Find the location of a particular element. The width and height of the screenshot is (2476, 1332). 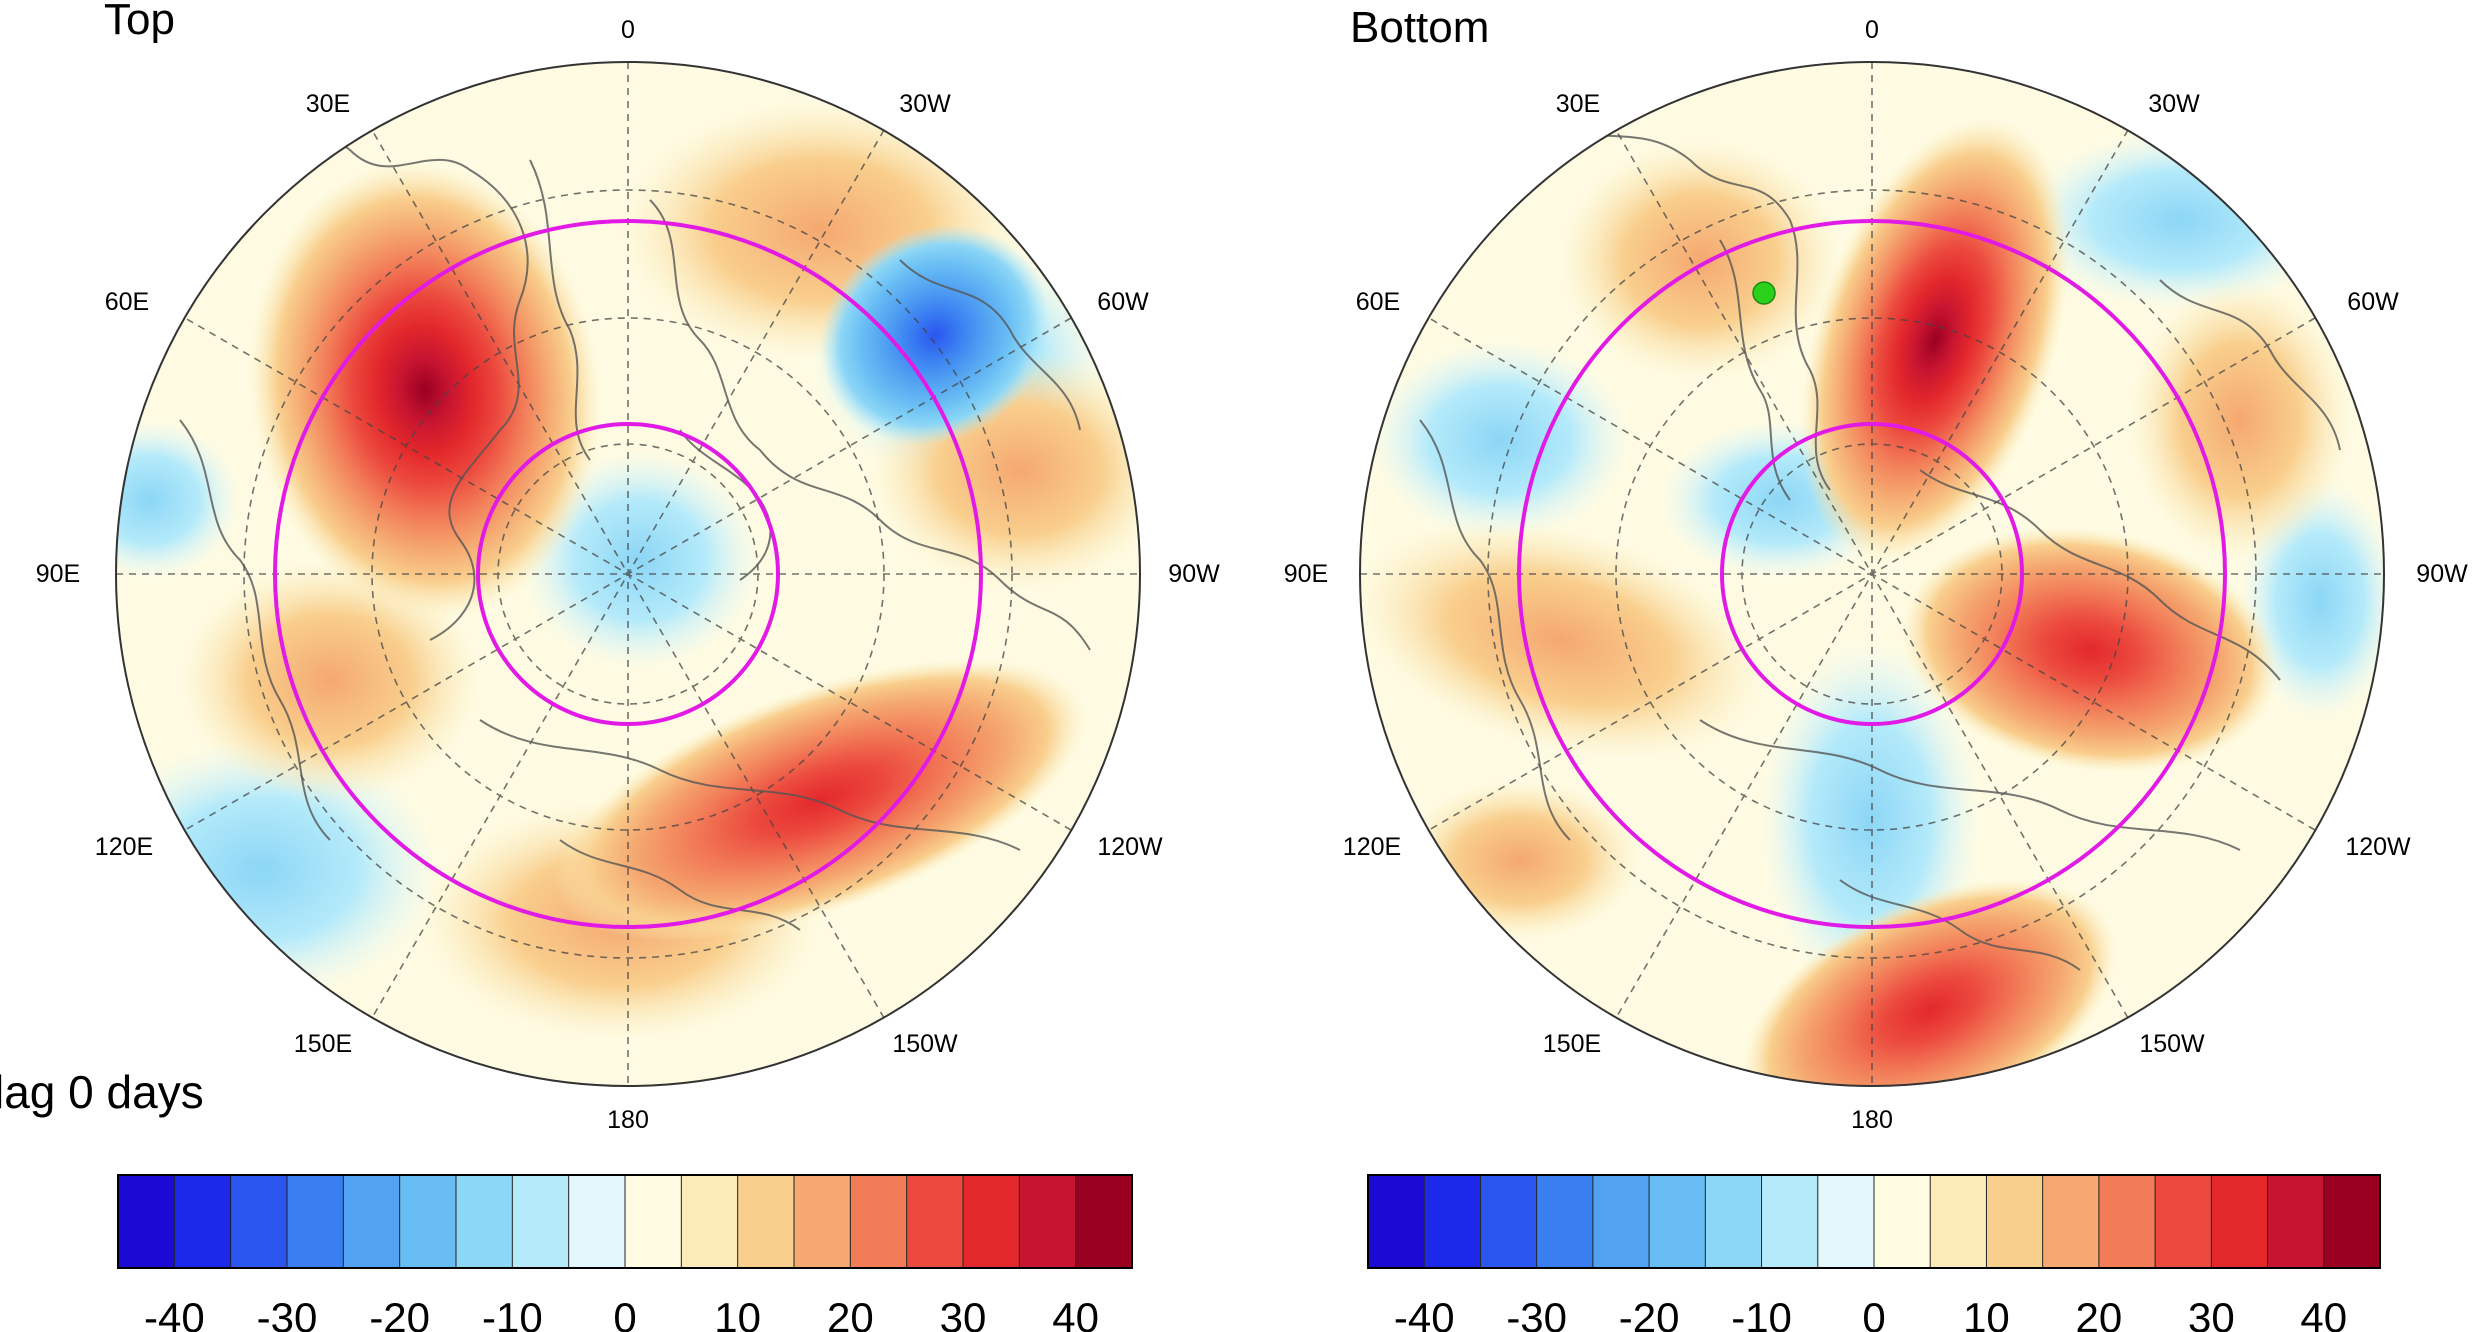

lon-label: 90E is located at coordinates (1306, 574).